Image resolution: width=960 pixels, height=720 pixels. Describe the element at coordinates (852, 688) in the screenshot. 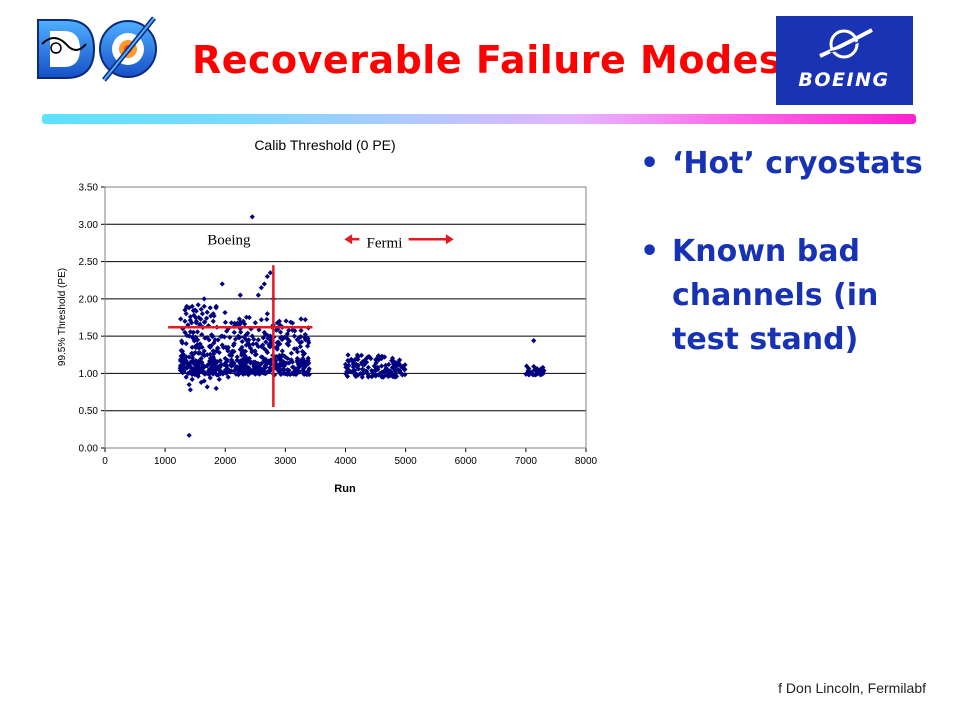

I see `slide-footer: f Don Lincoln, Fermilabf` at that location.